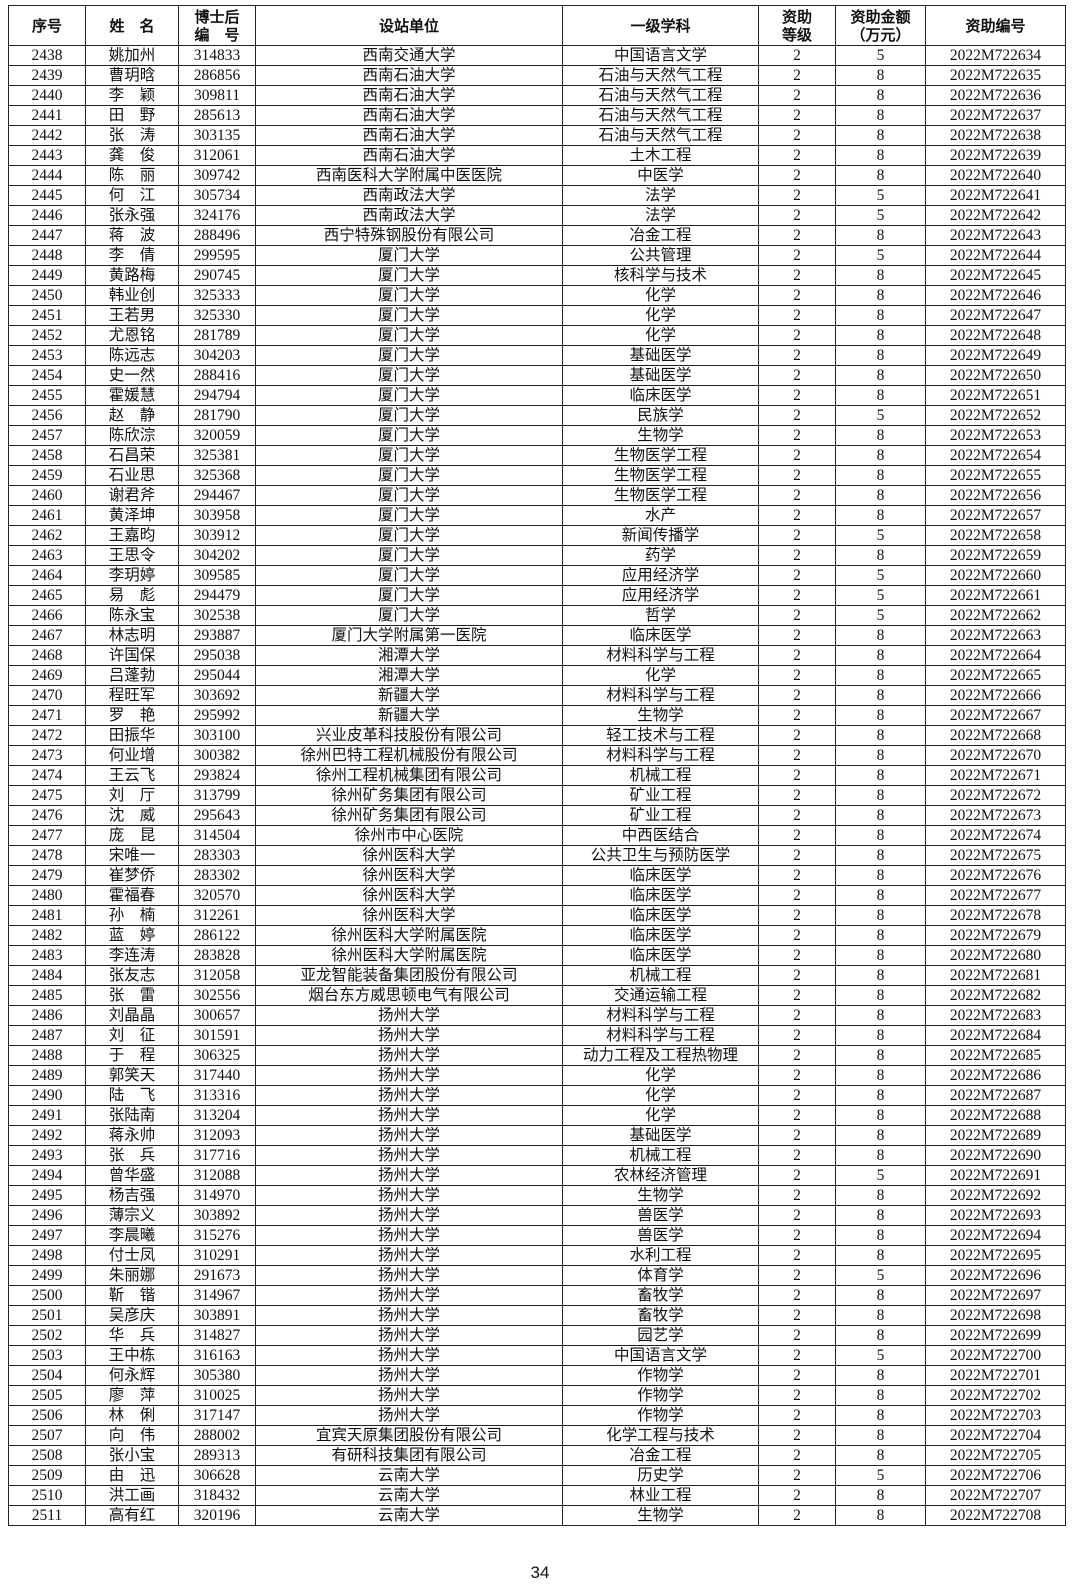 The height and width of the screenshot is (1593, 1080). What do you see at coordinates (660, 435) in the screenshot?
I see `table-cell: 生物学` at bounding box center [660, 435].